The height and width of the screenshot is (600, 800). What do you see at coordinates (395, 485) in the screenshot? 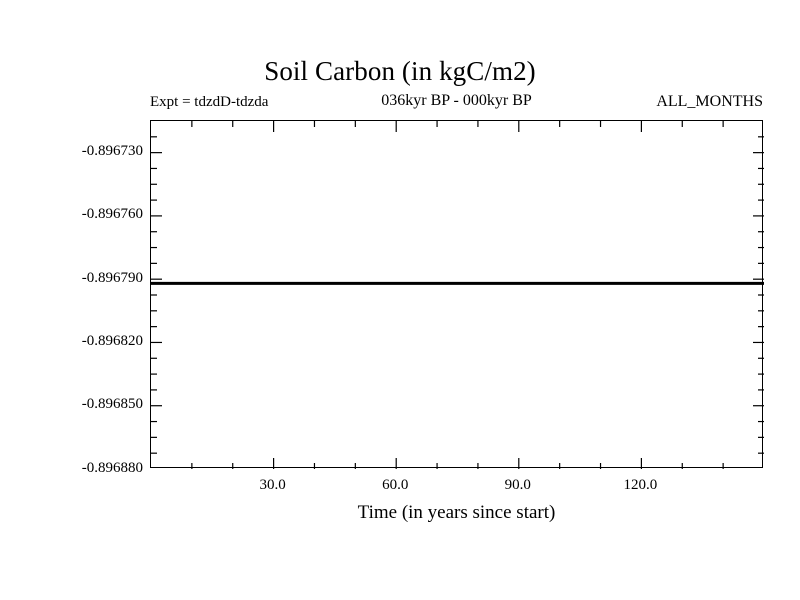
I see `x-tick-label: 60.0` at bounding box center [395, 485].